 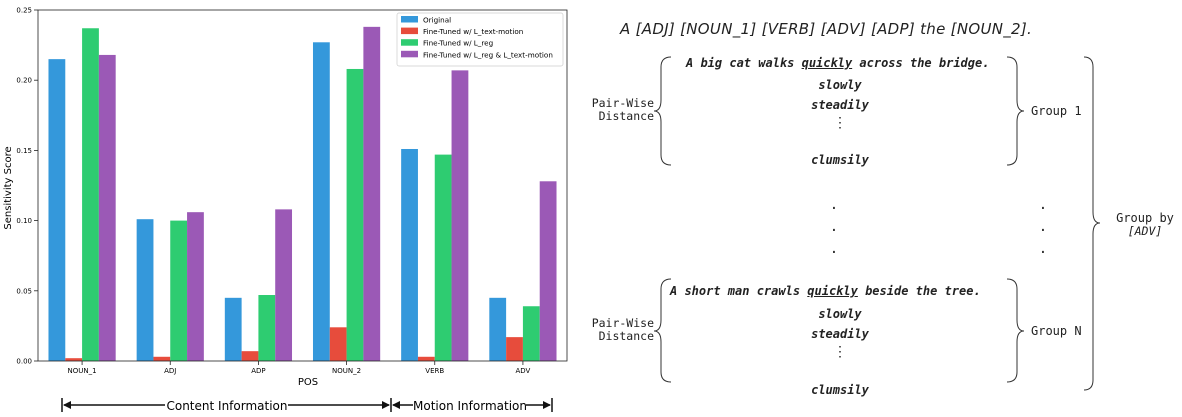 I want to click on group1-alt-1: slowly, so click(x=840, y=85).